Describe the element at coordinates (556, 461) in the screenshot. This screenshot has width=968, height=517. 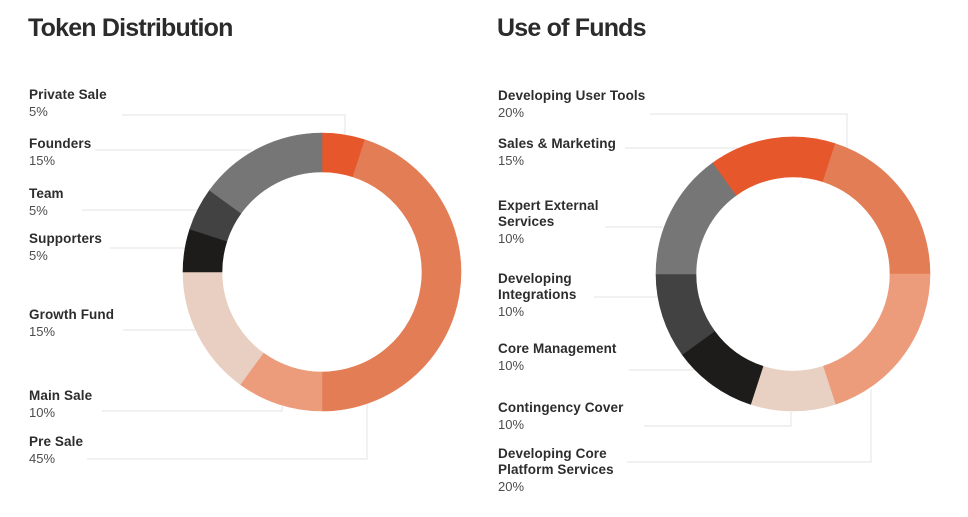
I see `legend-item-label: Developing Core Platform Services` at that location.